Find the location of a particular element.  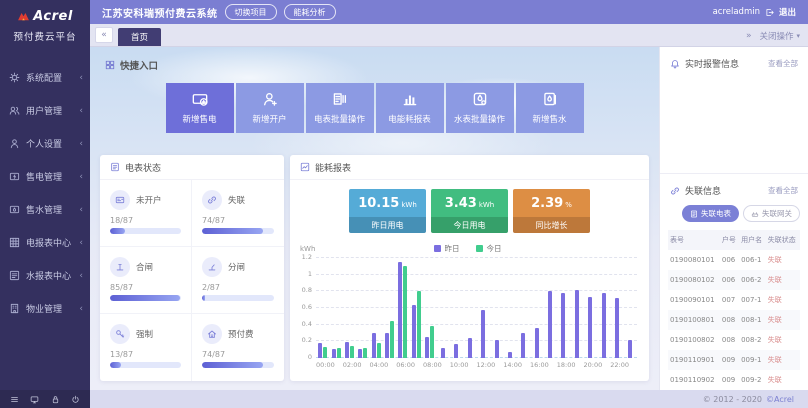

sidebar-item-4: 售水管理 ‹ is located at coordinates (45, 209).